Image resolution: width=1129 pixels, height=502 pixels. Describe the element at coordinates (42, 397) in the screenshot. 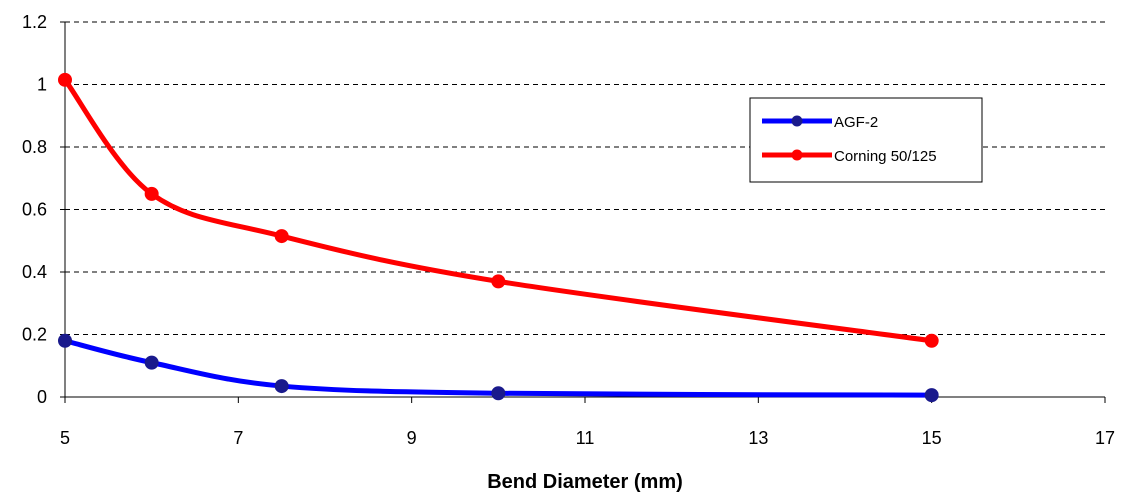

I see `y-tick-label: 0` at that location.